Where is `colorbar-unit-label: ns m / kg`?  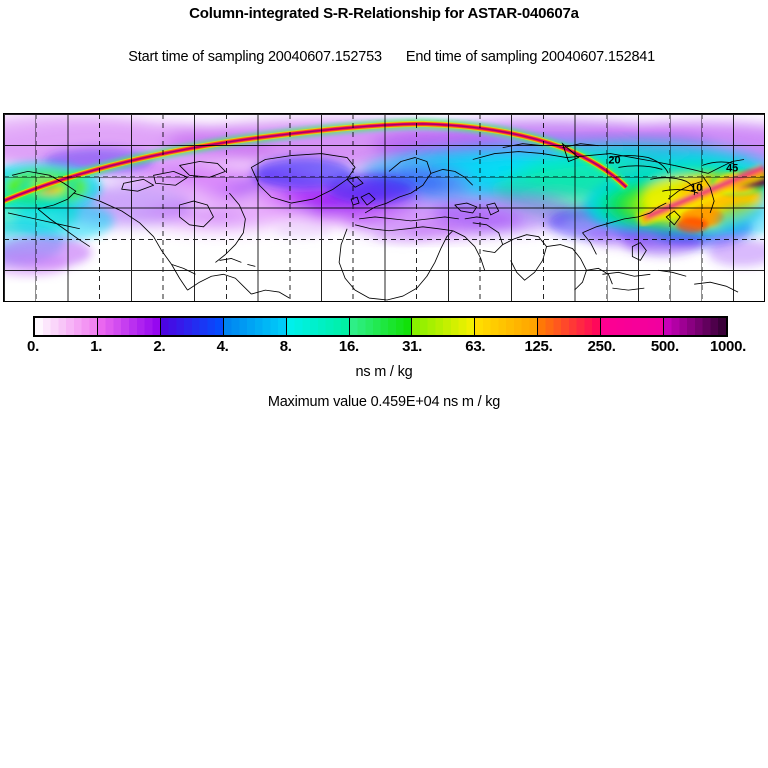
colorbar-unit-label: ns m / kg is located at coordinates (384, 372).